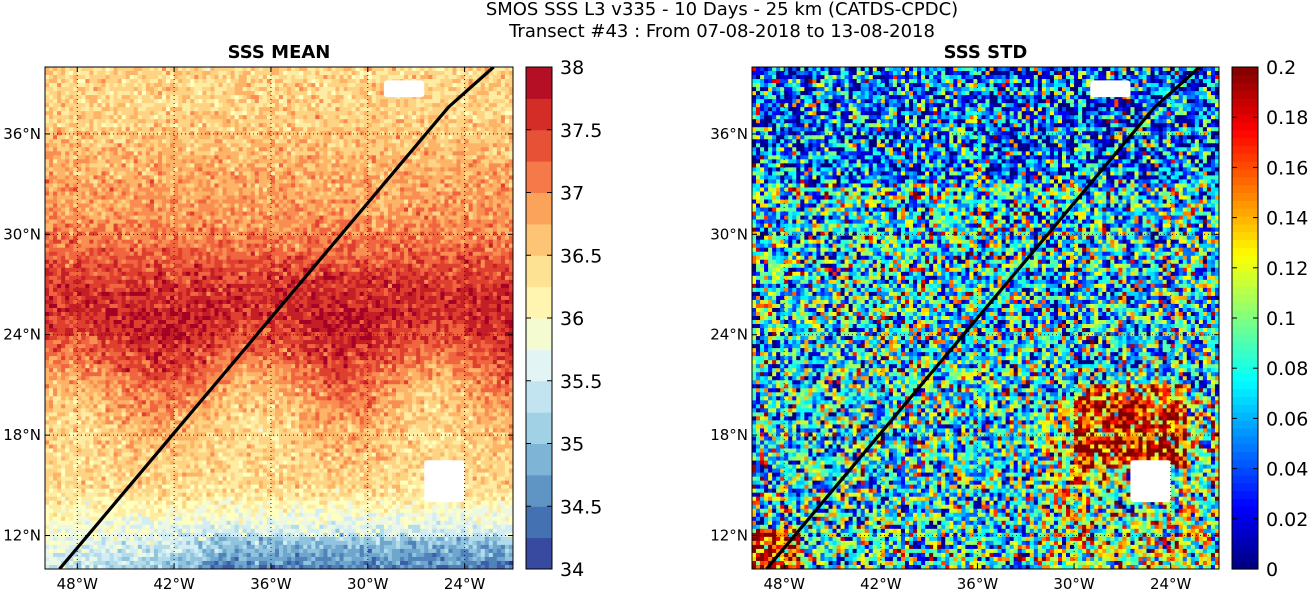 The width and height of the screenshot is (1310, 591). What do you see at coordinates (729, 435) in the screenshot?
I see `y-tick-label: 18°N` at bounding box center [729, 435].